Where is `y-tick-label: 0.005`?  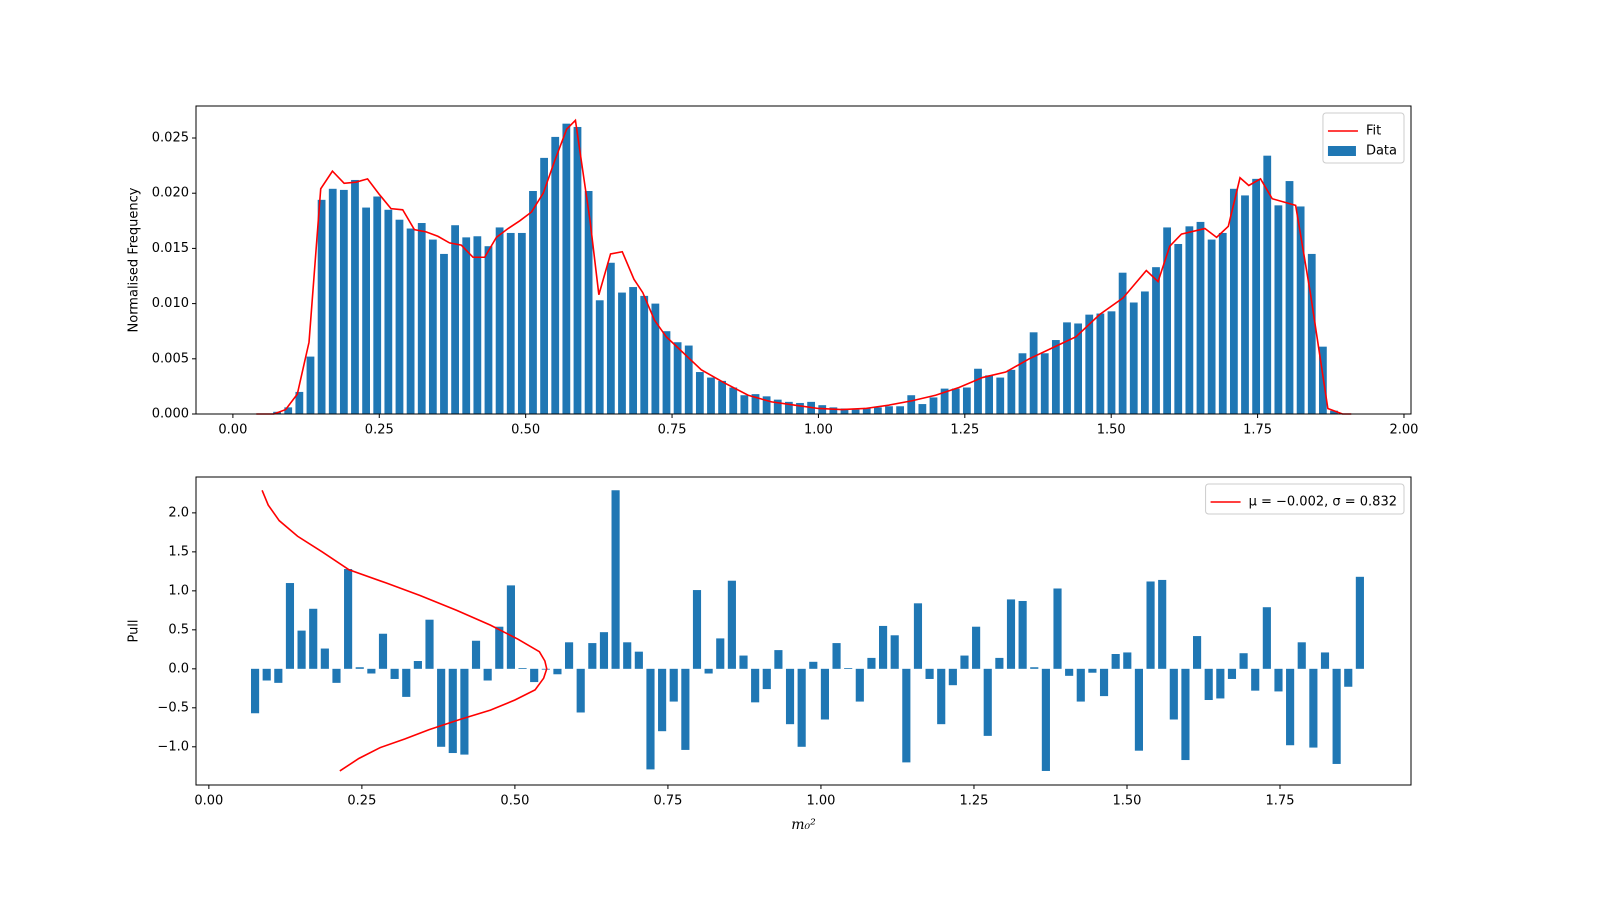 y-tick-label: 0.005 is located at coordinates (170, 358).